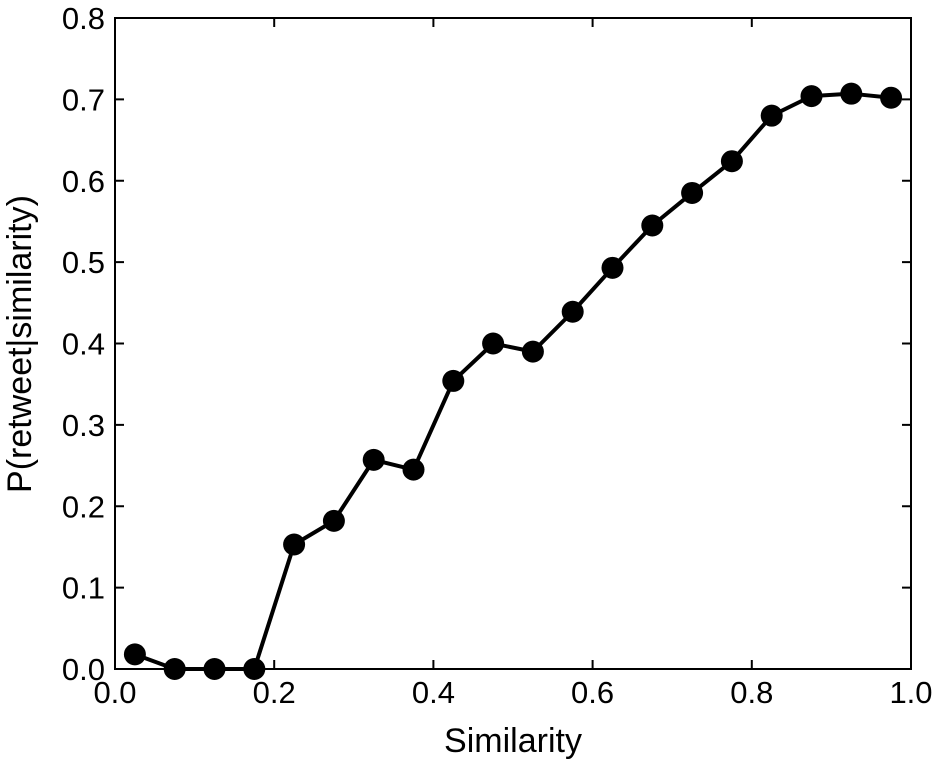 Image resolution: width=946 pixels, height=765 pixels. I want to click on y-tick-label: 0.6, so click(83, 181).